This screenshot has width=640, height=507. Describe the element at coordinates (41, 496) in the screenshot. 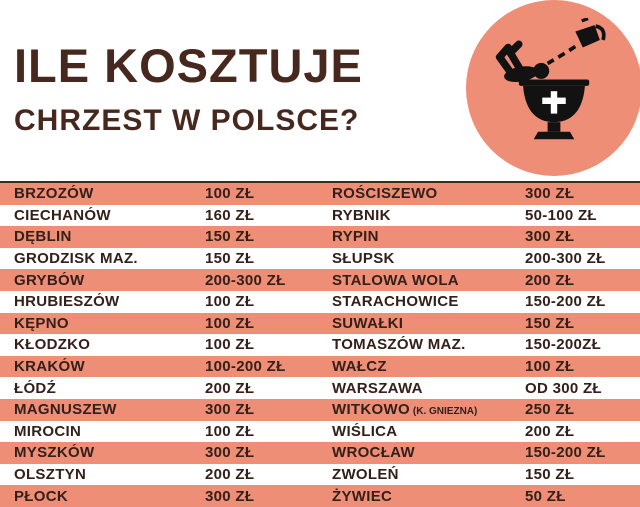

I see `city-left: PŁOCK` at that location.